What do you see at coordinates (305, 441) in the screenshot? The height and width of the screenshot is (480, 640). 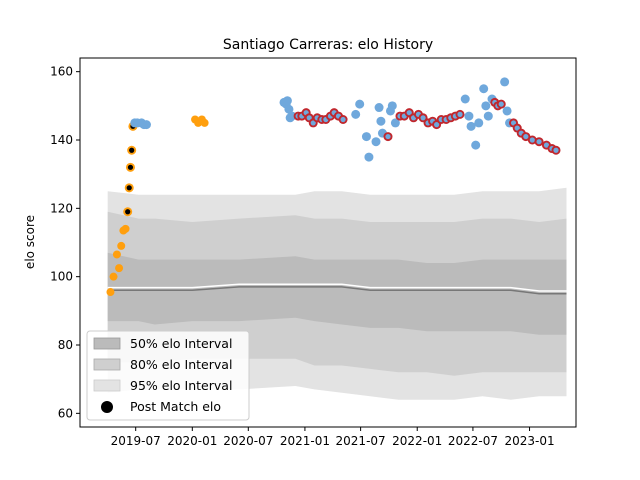 I see `x-tick-label: 2021-01` at bounding box center [305, 441].